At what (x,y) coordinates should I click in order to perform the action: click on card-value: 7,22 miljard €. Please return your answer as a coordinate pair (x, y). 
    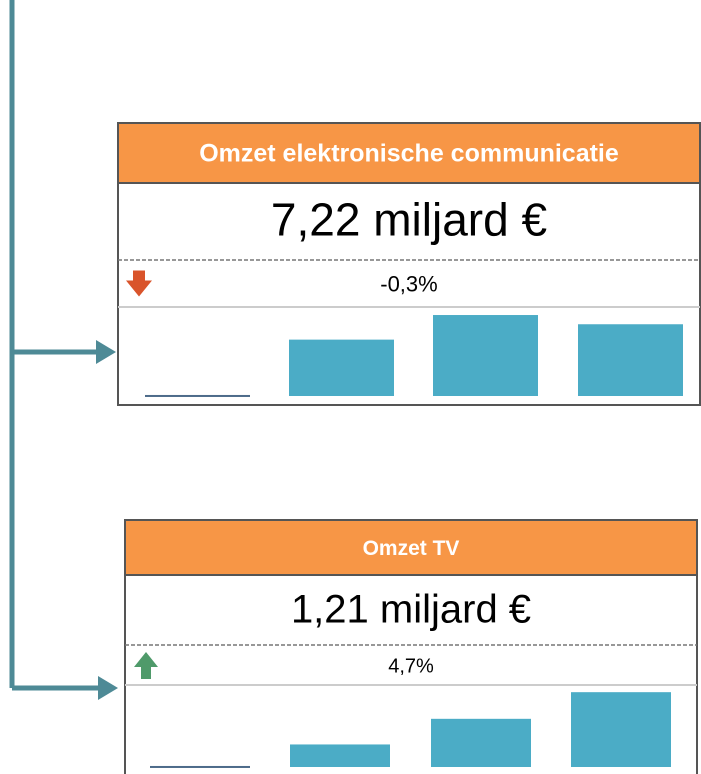
    Looking at the image, I should click on (409, 220).